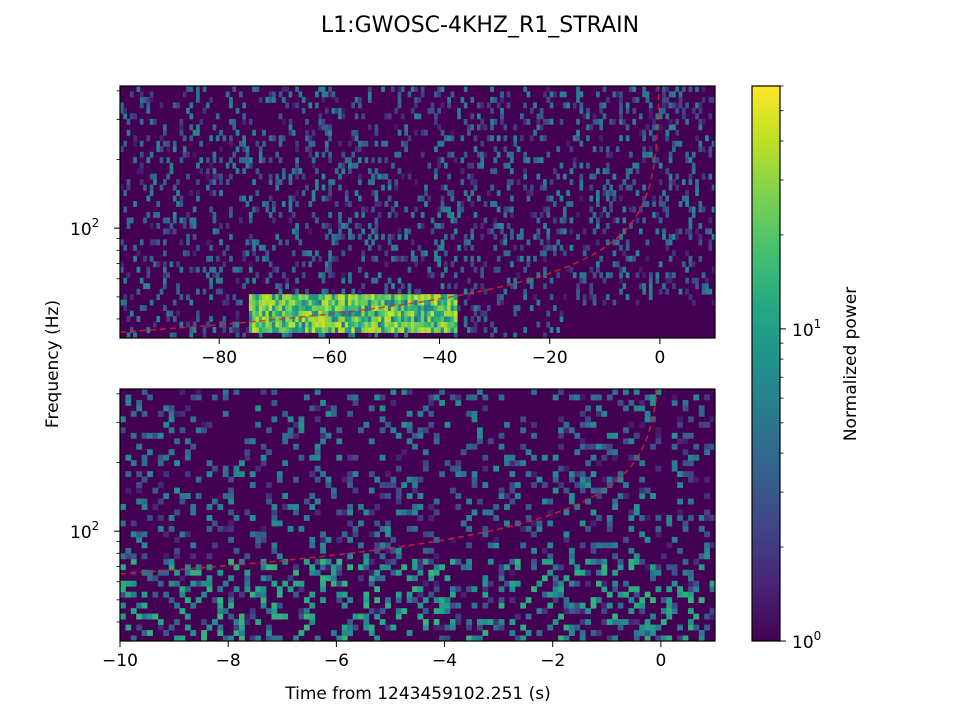 The height and width of the screenshot is (720, 960). I want to click on colorbar-gradient, so click(766, 363).